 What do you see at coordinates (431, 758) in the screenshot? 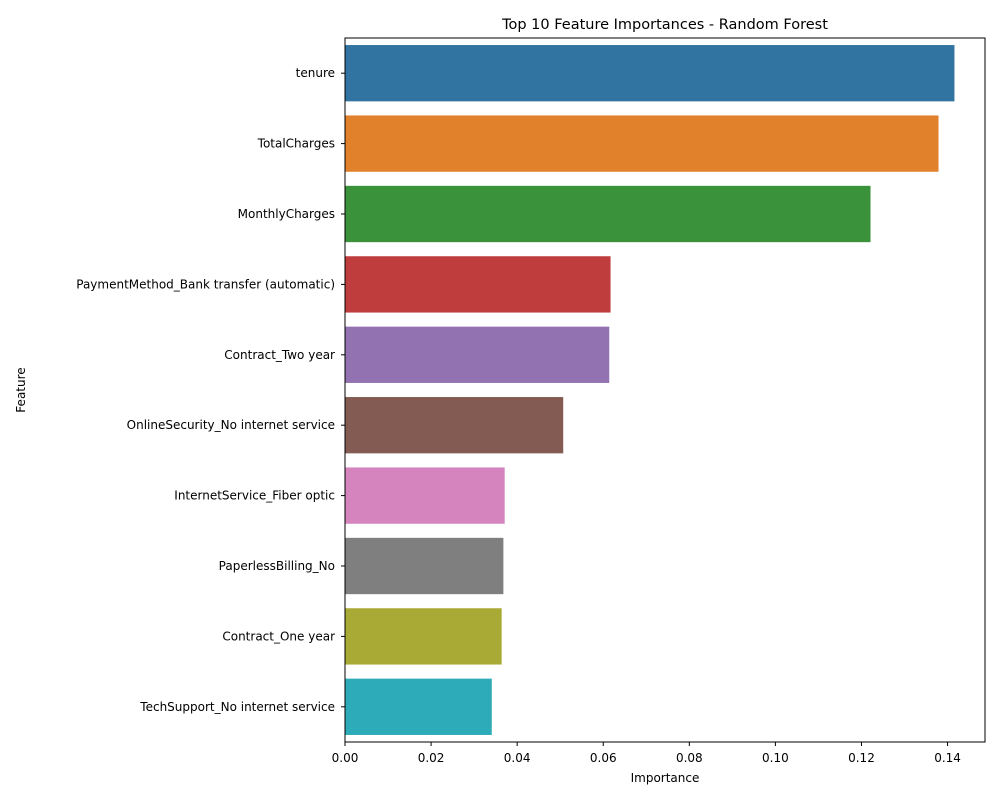
I see `x-tick-label: 0.02` at bounding box center [431, 758].